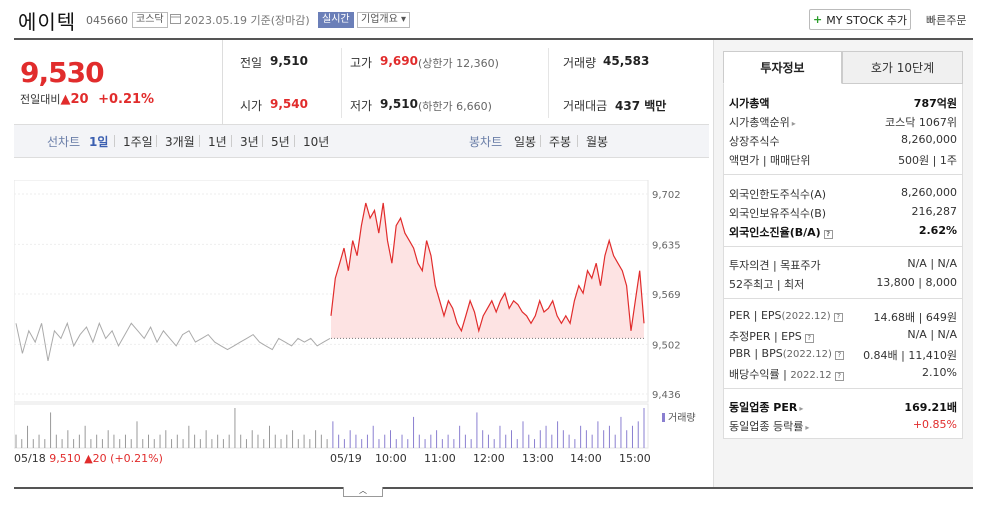 The width and height of the screenshot is (1002, 505). I want to click on today-price-line, so click(487, 268).